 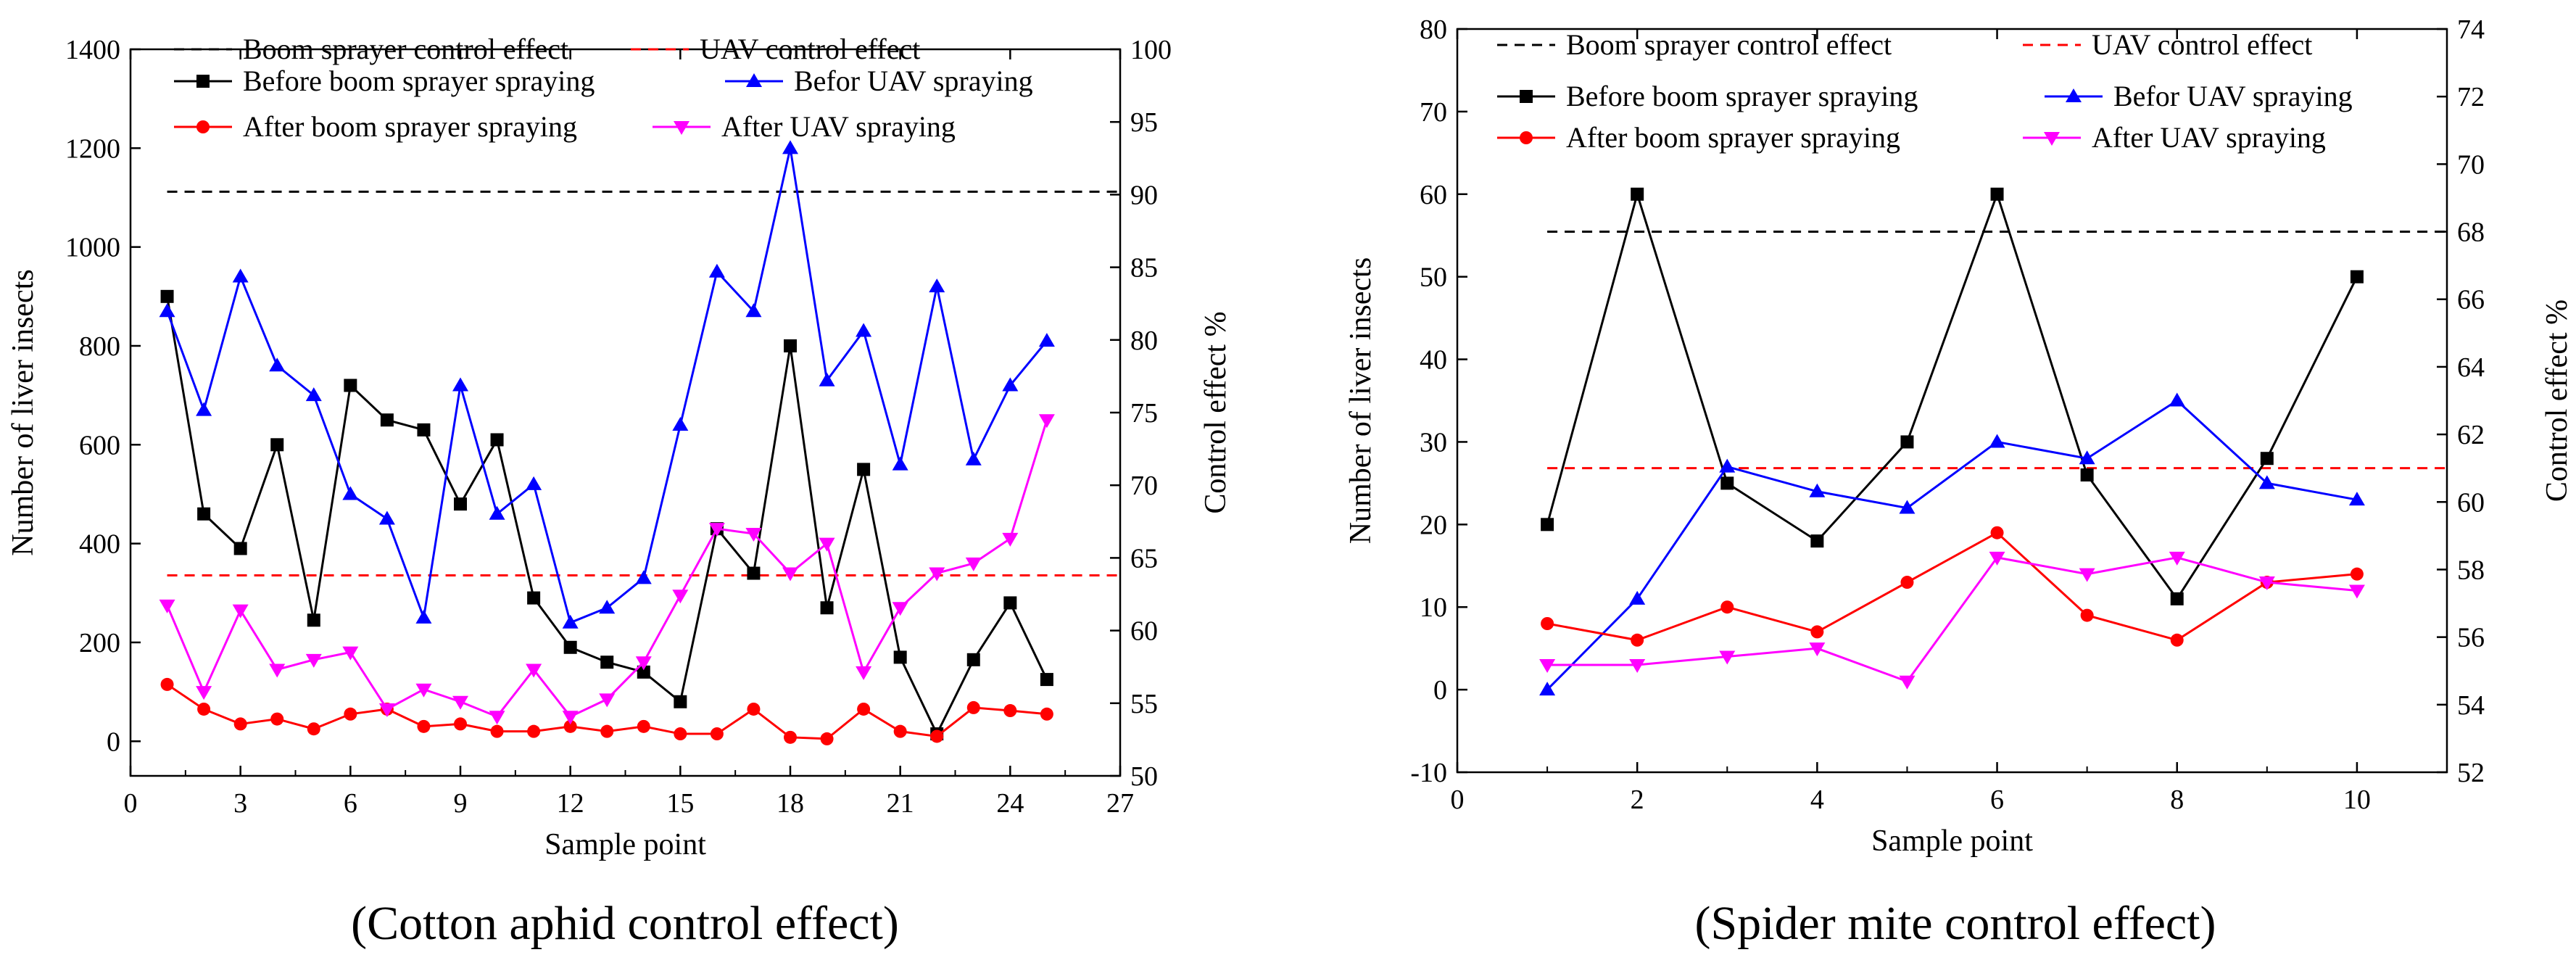 What do you see at coordinates (2471, 97) in the screenshot?
I see `y2-tick-label: 72` at bounding box center [2471, 97].